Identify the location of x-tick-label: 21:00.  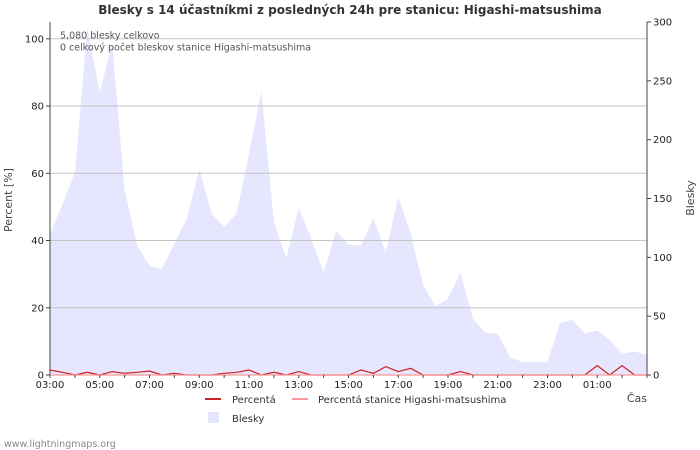
(497, 385).